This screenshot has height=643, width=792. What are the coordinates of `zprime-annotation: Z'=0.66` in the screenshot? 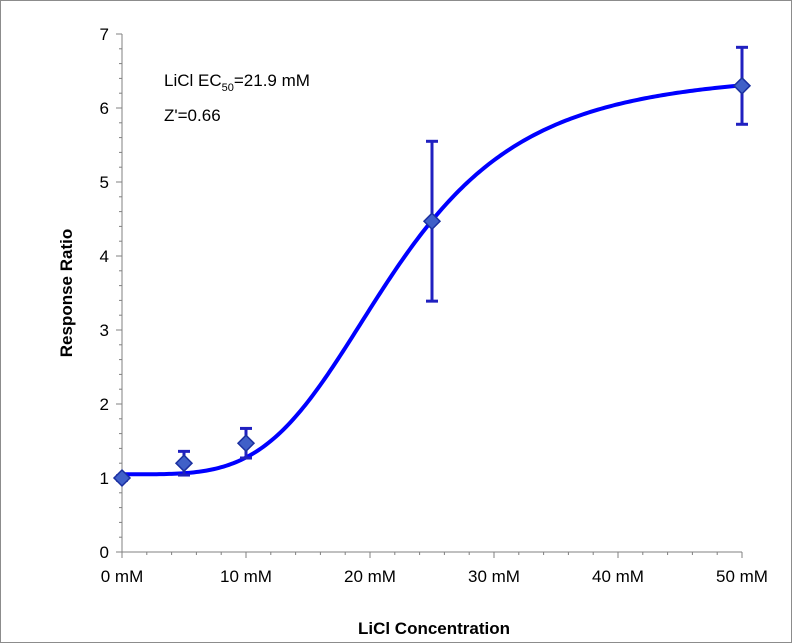 It's located at (192, 115).